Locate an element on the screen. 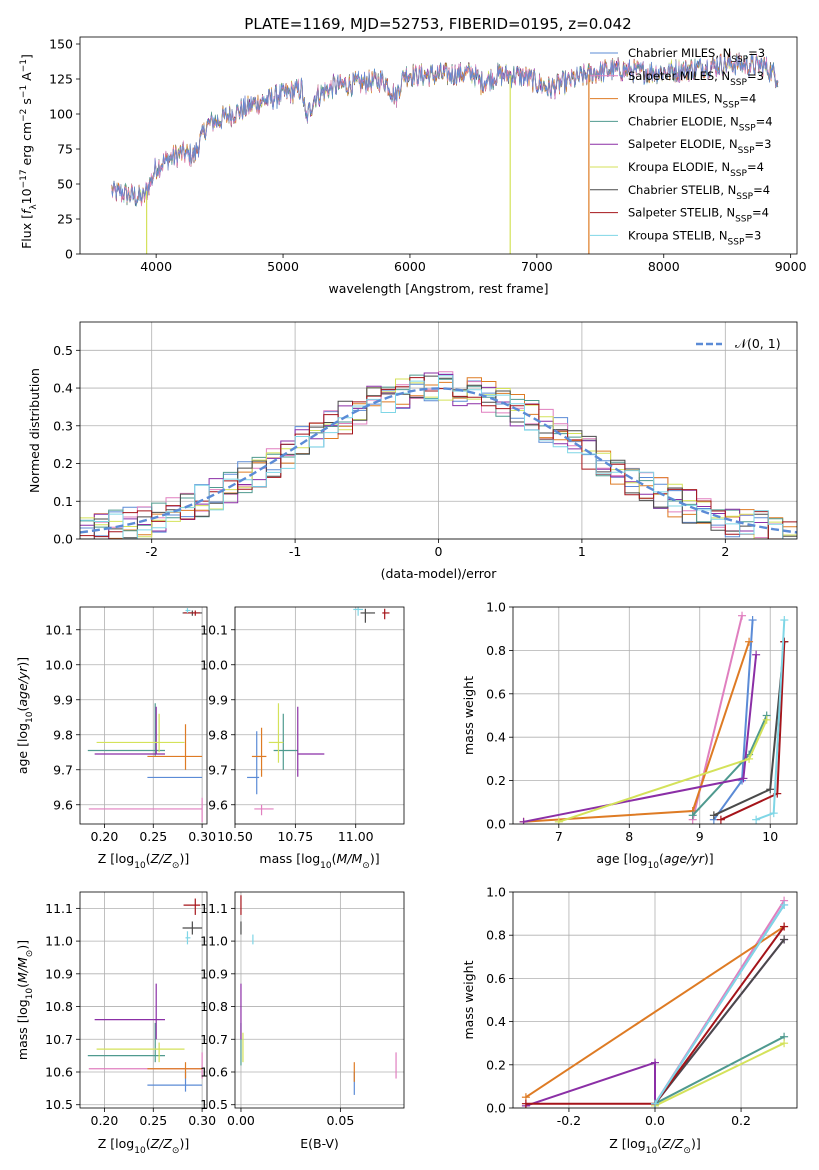 The width and height of the screenshot is (819, 1170). mass-weight-vs-age-marks is located at coordinates (654, 717).